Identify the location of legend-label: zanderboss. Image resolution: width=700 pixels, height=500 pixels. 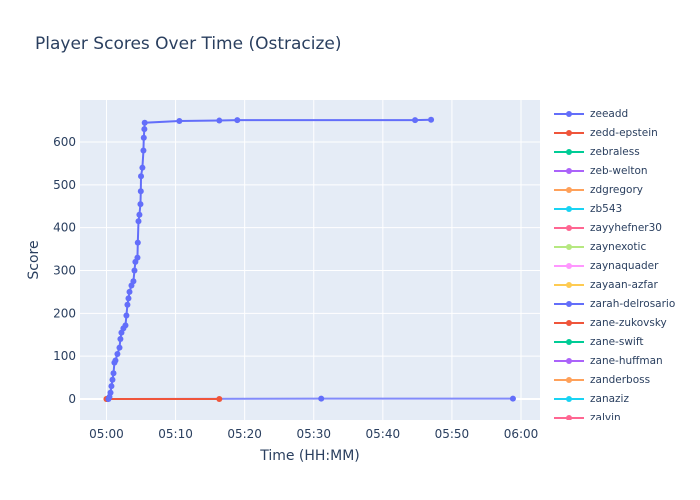
(620, 379).